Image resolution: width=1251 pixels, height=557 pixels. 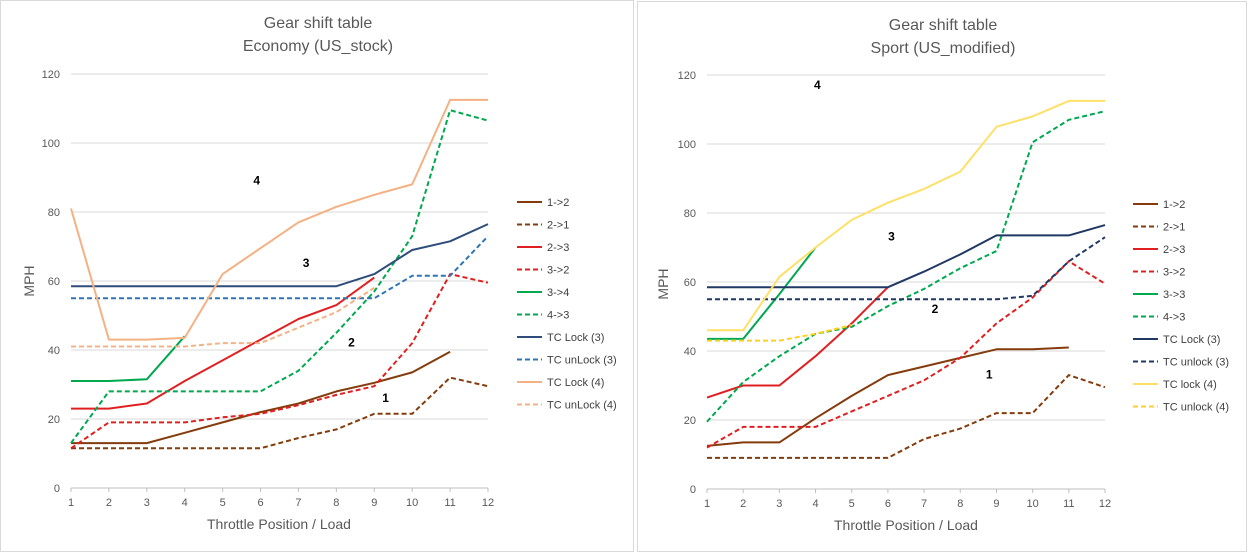 I want to click on chart-subtitle: Economy (US_stock), so click(x=318, y=46).